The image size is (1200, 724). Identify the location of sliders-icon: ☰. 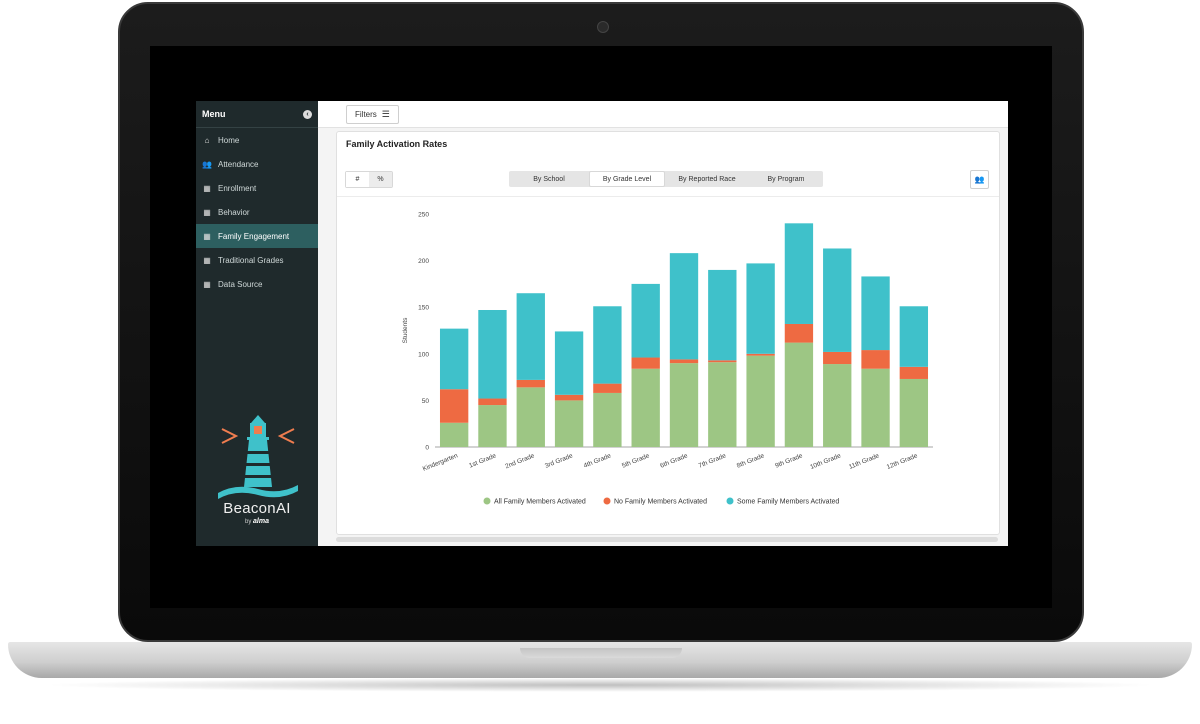
(385, 114).